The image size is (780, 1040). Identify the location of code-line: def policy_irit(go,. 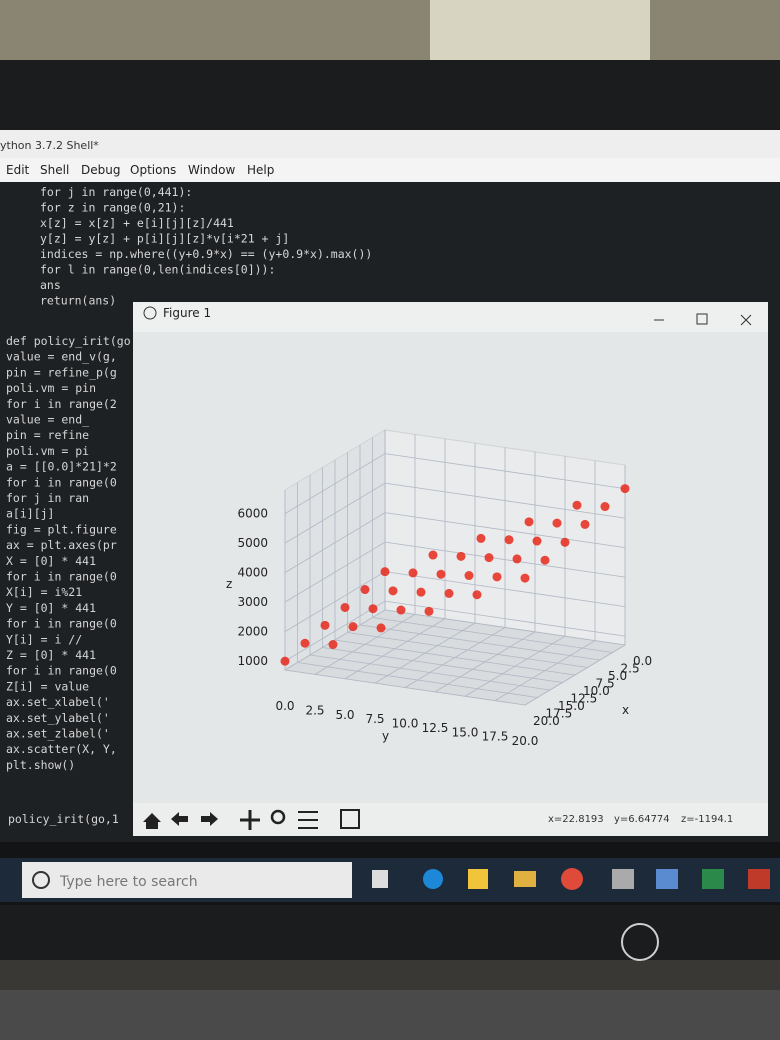
(72, 341).